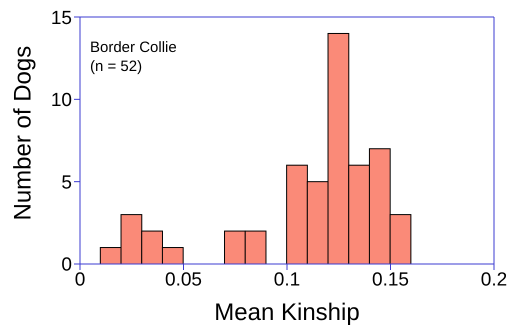  I want to click on x-axis-title: Mean Kinship, so click(287, 312).